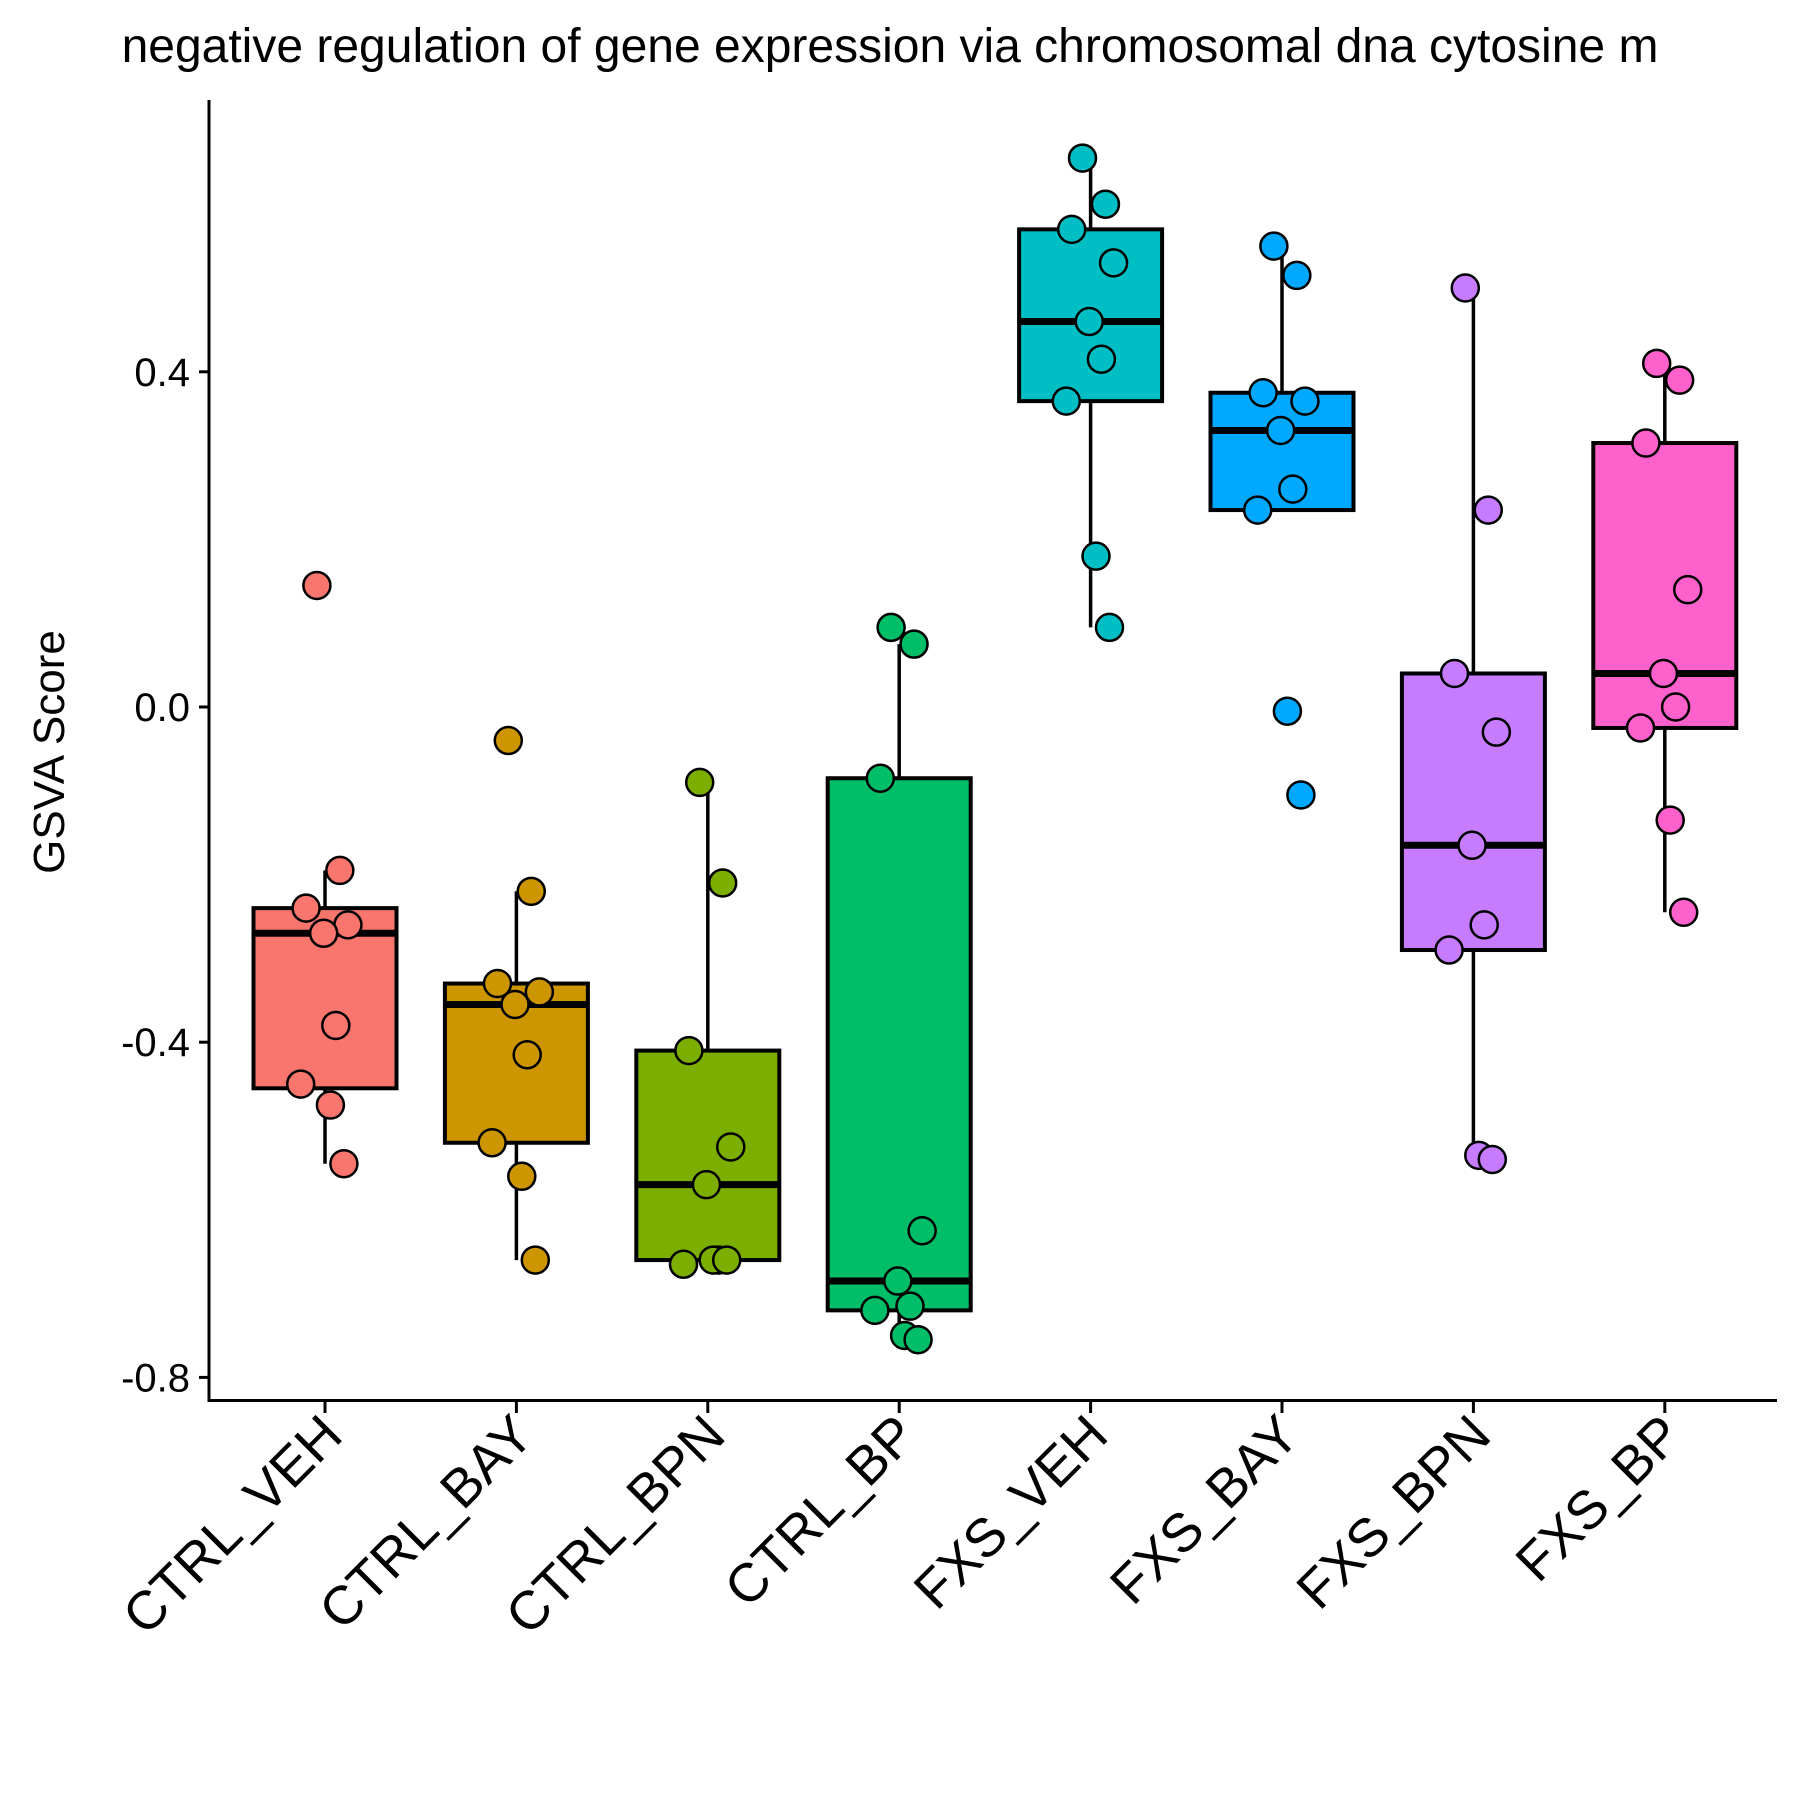 The height and width of the screenshot is (1800, 1800). I want to click on box-group-fxs-veh, so click(1091, 393).